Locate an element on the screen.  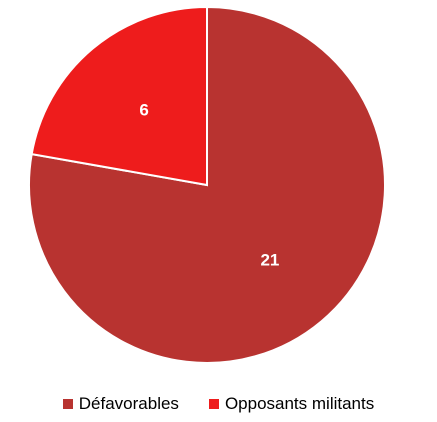
legend-label-opposants-militants: Opposants militants is located at coordinates (299, 403).